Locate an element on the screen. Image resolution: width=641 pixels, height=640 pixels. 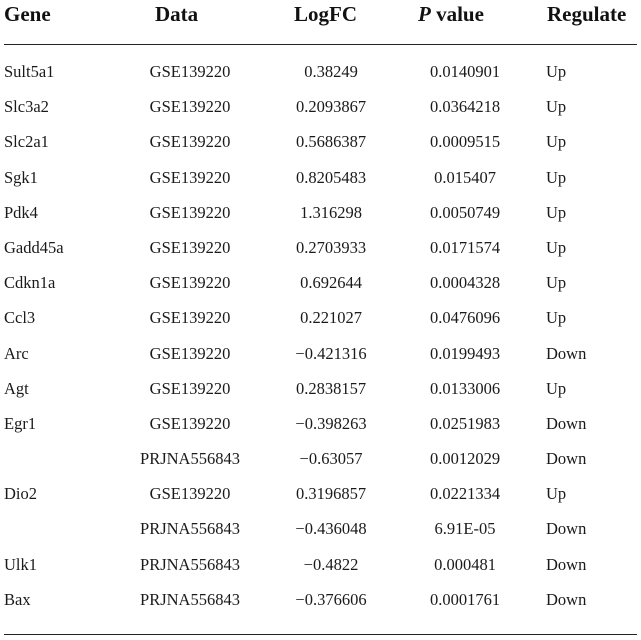
table-row: Slc3a2 GSE139220 0.2093867 0.0364218 Up is located at coordinates (320, 114).